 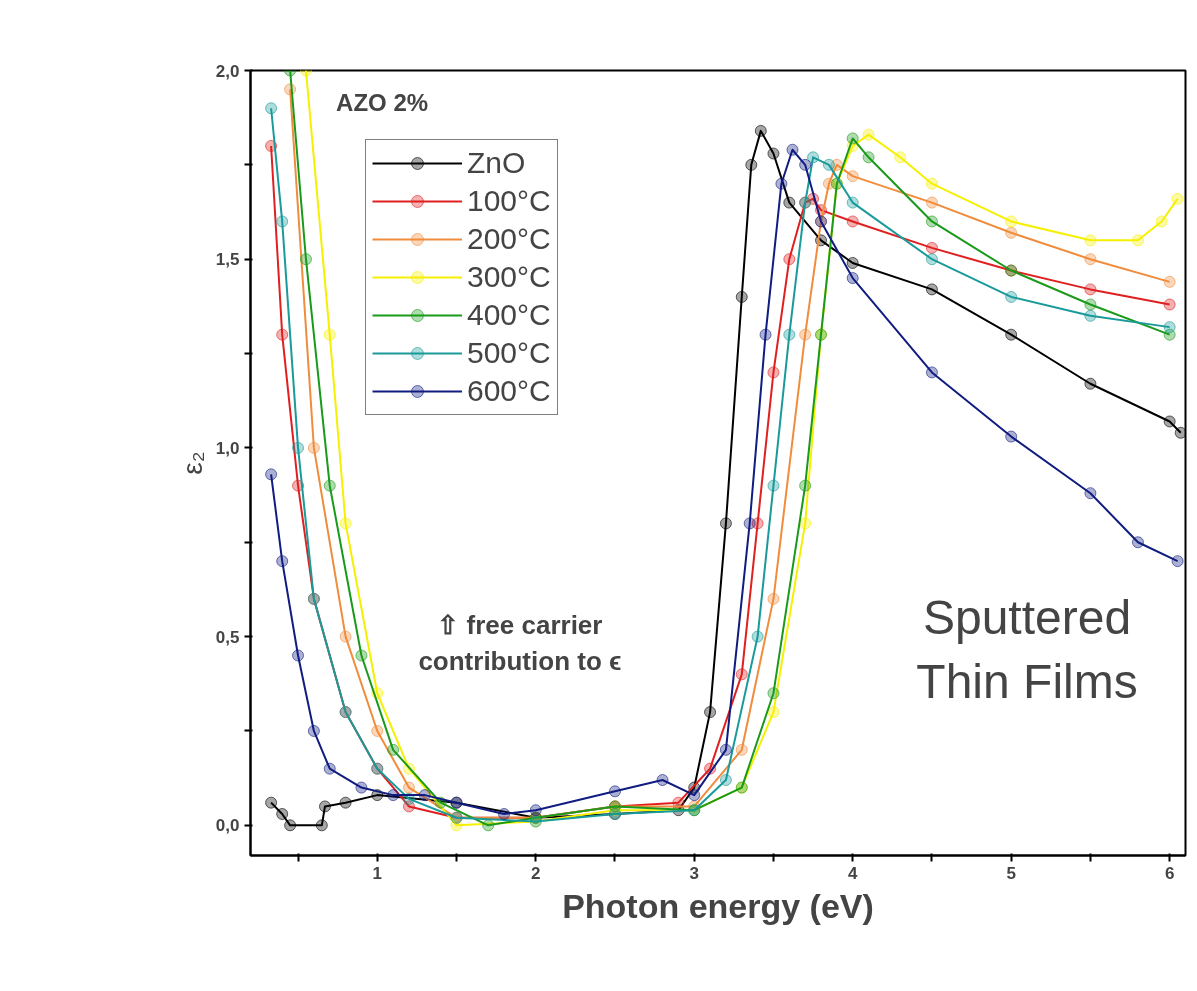 I want to click on x-tick-label: 6, so click(x=1169, y=873).